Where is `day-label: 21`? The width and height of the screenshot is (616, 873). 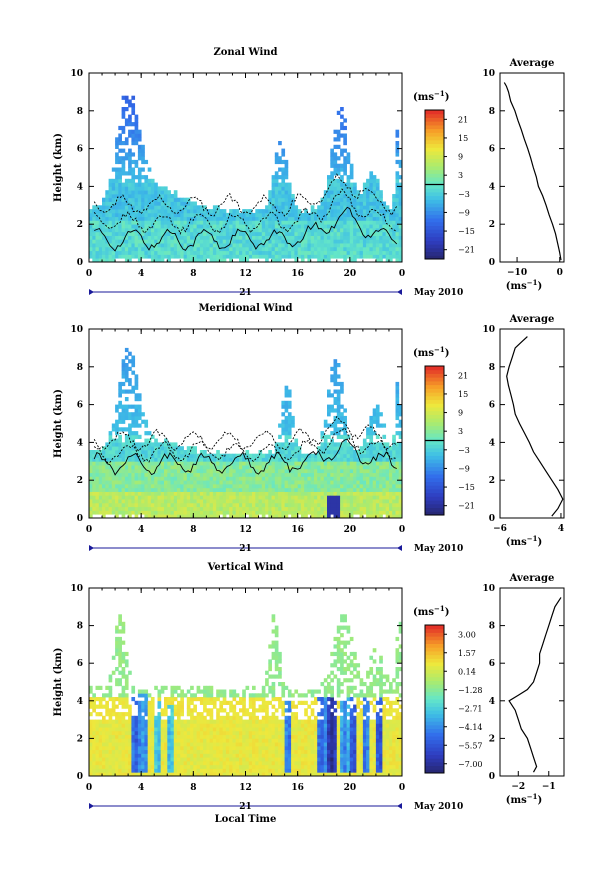 day-label: 21 is located at coordinates (245, 549).